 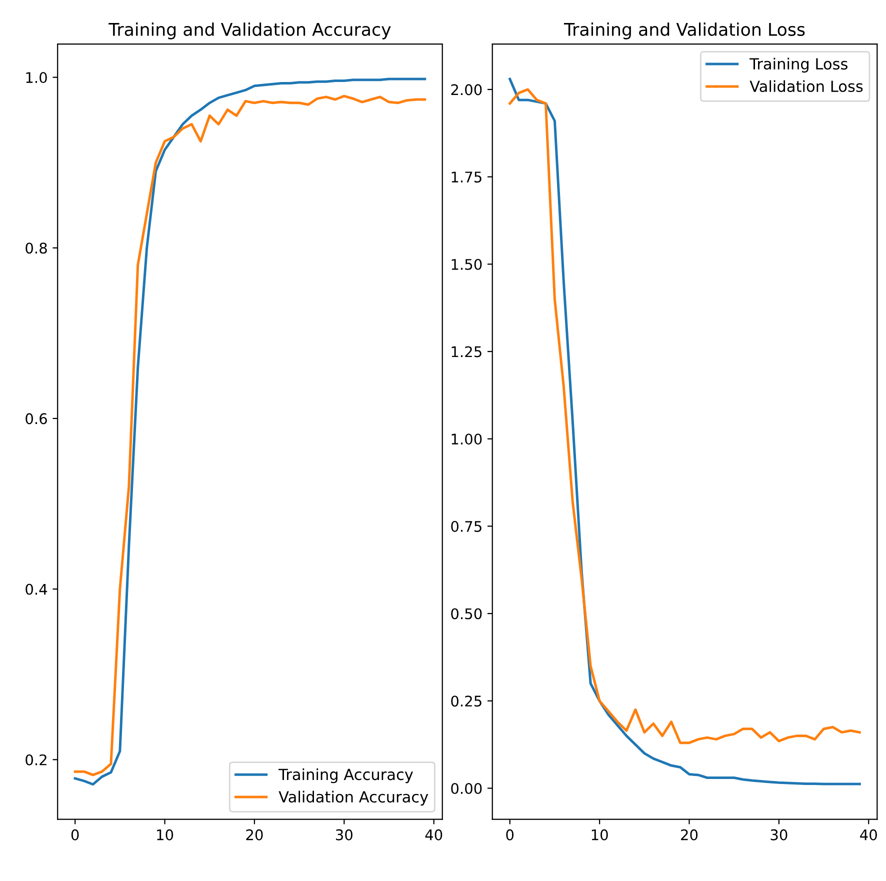 I want to click on y-tick-label: 0.2, so click(x=36, y=760).